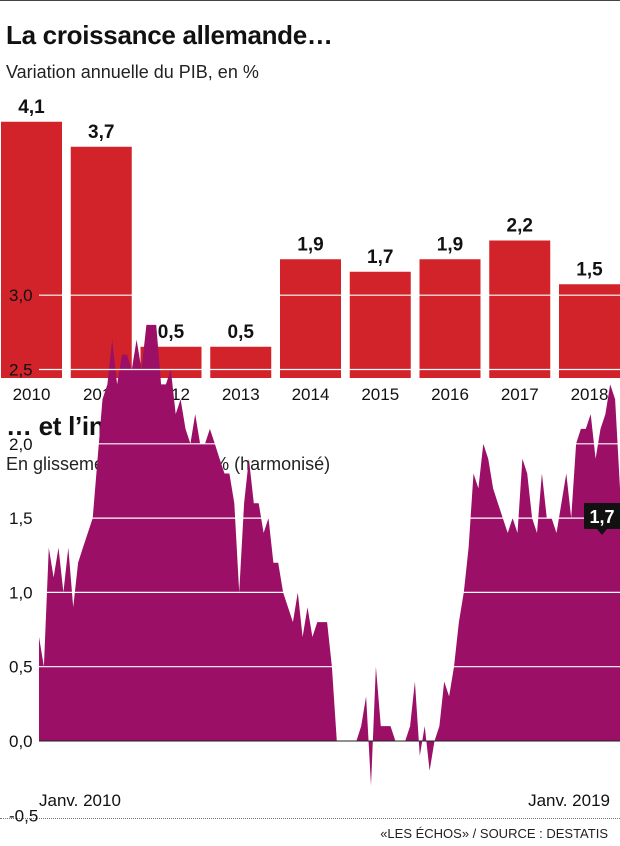  Describe the element at coordinates (101, 132) in the screenshot. I see `bar-value-label: 3,7` at that location.